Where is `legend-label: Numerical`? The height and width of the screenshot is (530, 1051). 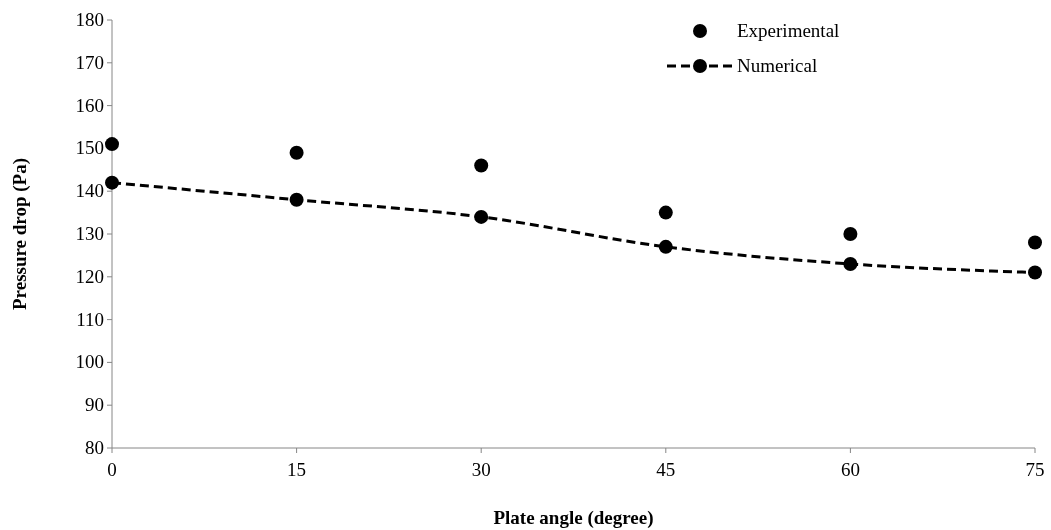
legend-label: Numerical is located at coordinates (777, 65).